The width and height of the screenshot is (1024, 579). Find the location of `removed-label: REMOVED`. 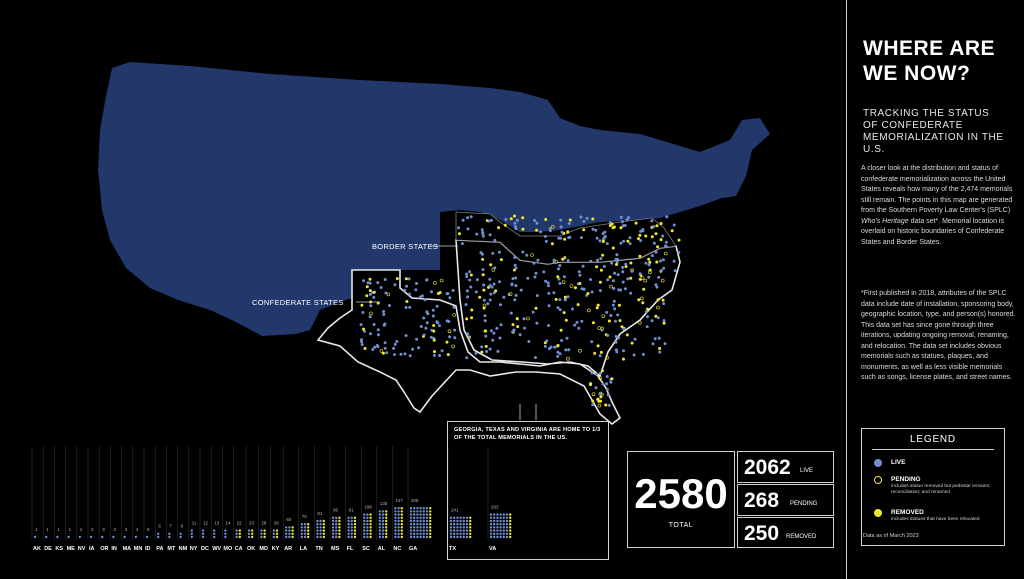

removed-label: REMOVED is located at coordinates (801, 537).